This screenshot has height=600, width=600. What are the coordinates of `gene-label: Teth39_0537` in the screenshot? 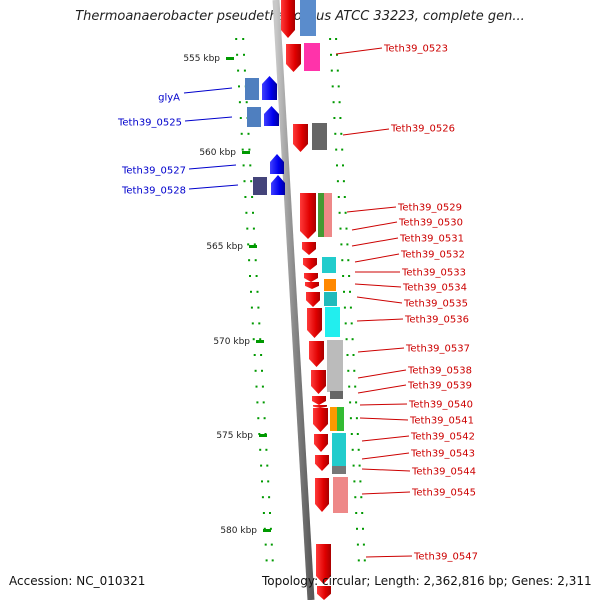 It's located at (437, 349).